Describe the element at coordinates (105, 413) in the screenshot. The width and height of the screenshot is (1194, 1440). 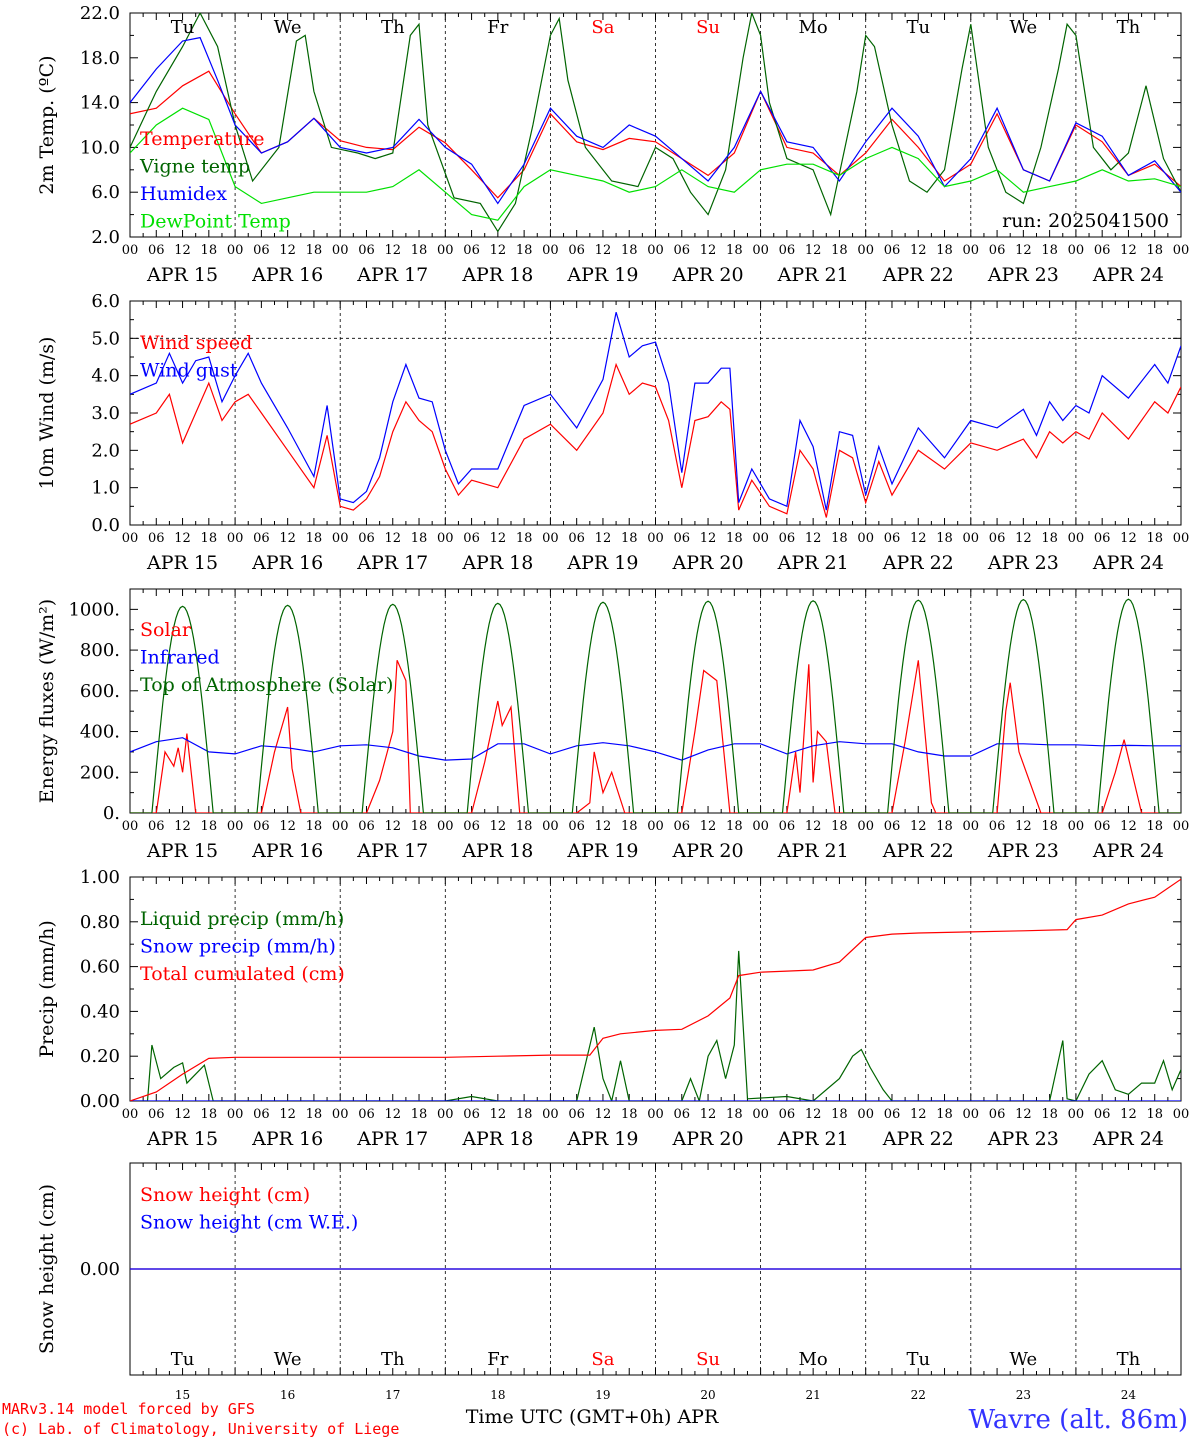
I see `y-tick-label: 3.0` at that location.